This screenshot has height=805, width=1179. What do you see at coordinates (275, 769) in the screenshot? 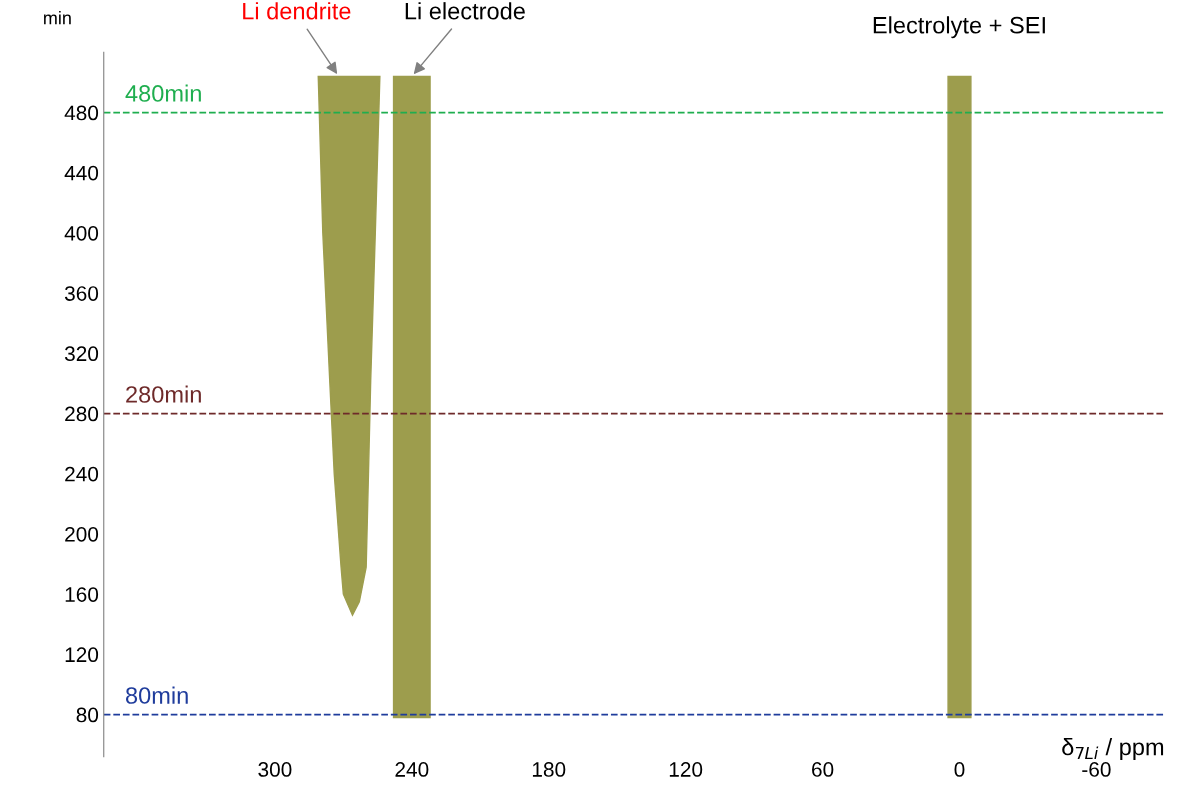
I see `x-tick-label: 300` at bounding box center [275, 769].